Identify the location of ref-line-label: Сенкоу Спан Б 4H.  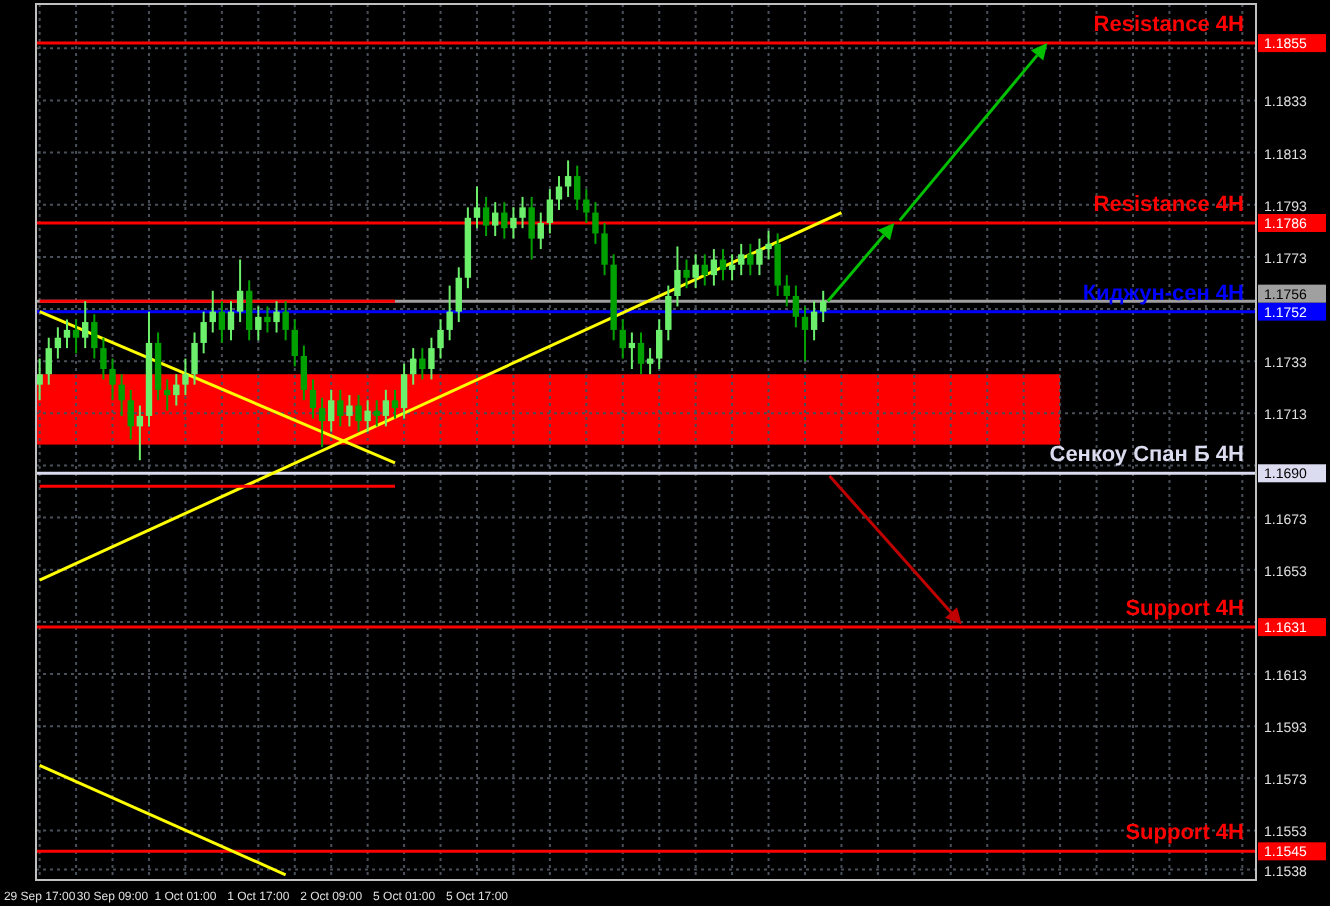
(1147, 455).